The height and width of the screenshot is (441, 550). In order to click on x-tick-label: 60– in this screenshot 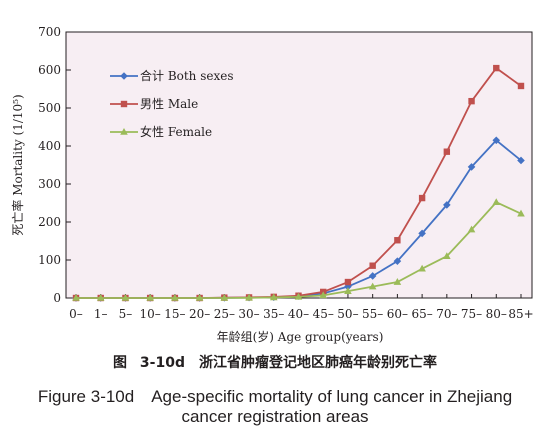, I will do `click(397, 314)`.